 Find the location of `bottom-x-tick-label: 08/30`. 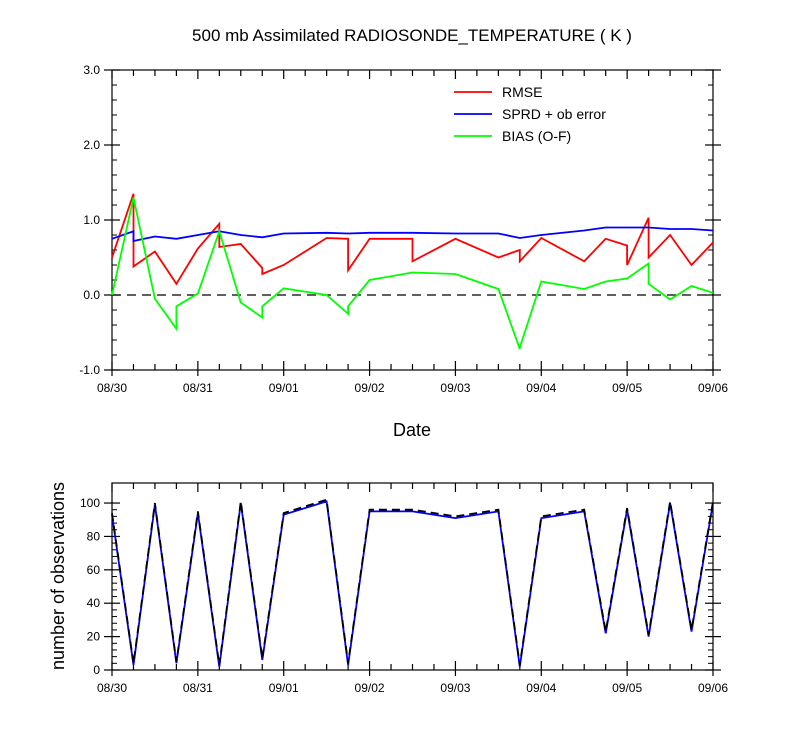

bottom-x-tick-label: 08/30 is located at coordinates (112, 688).